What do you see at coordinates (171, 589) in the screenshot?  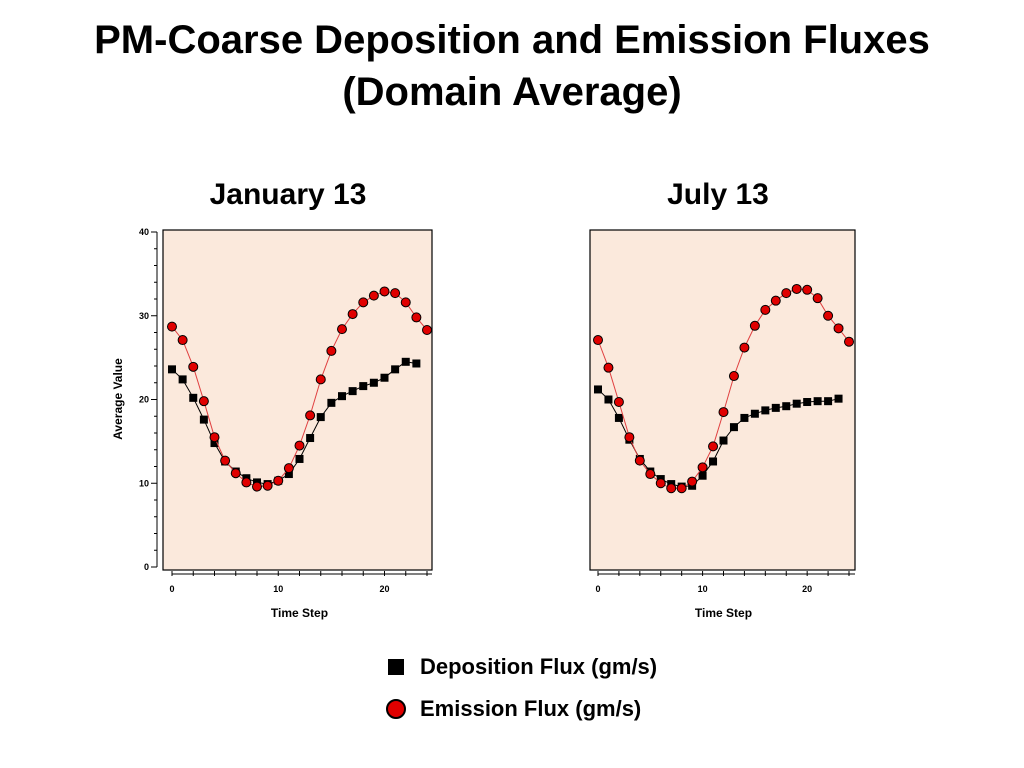 I see `x-tick-label-jan: 0` at bounding box center [171, 589].